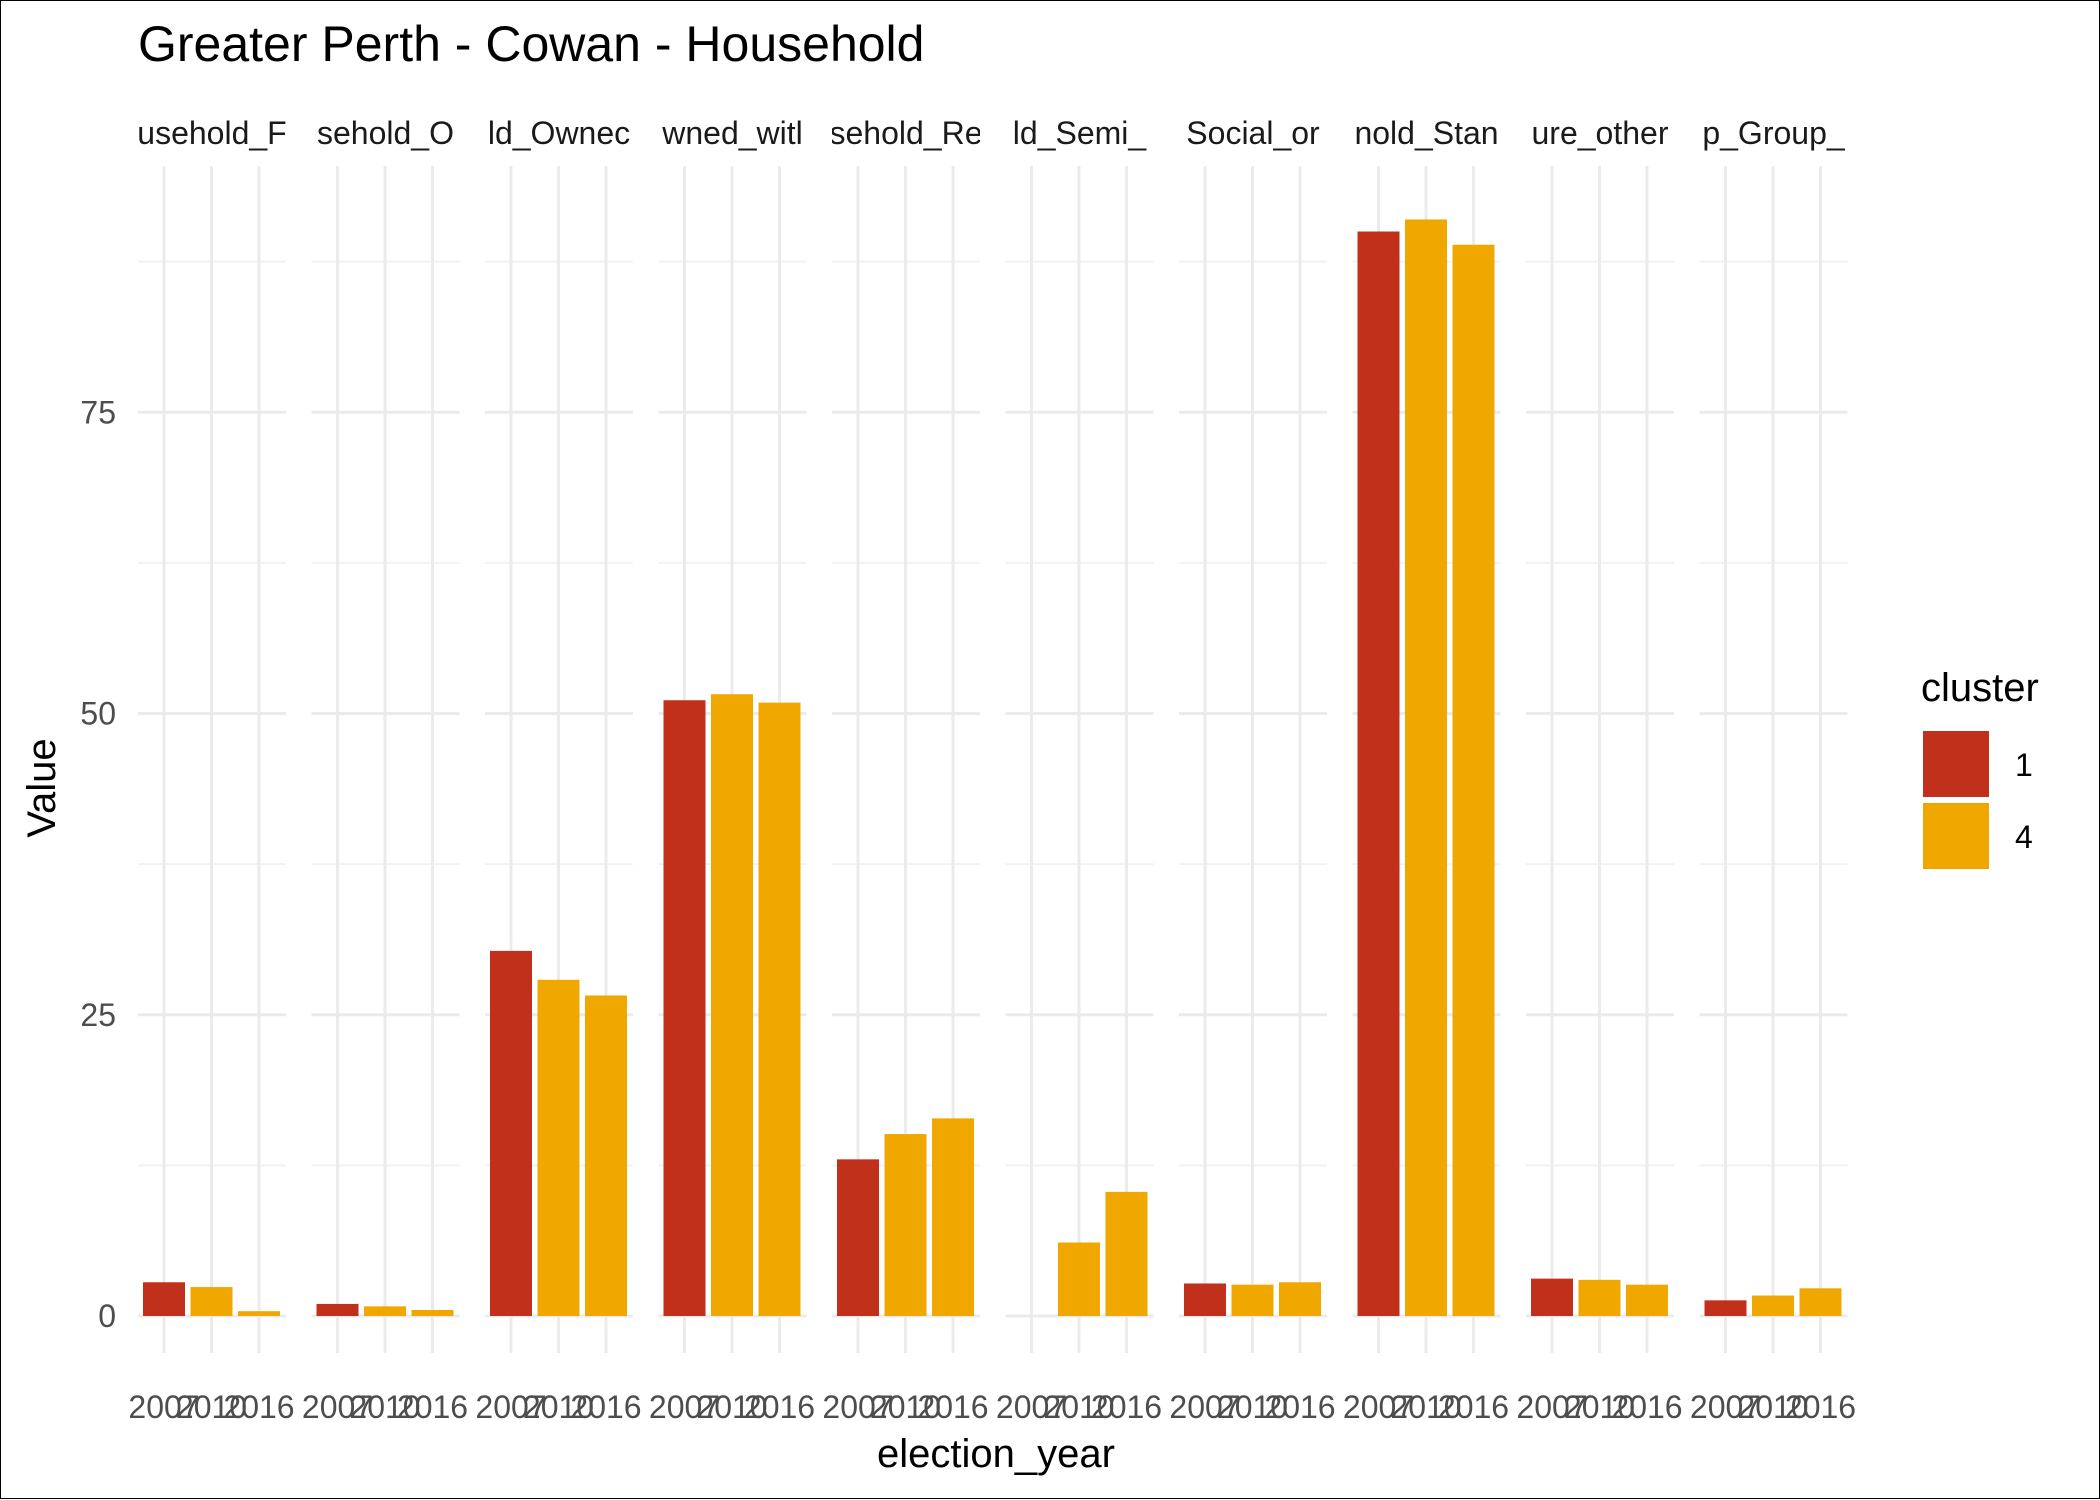 The height and width of the screenshot is (1500, 2100). What do you see at coordinates (385, 133) in the screenshot?
I see `facet-strip-label: sehold_O` at bounding box center [385, 133].